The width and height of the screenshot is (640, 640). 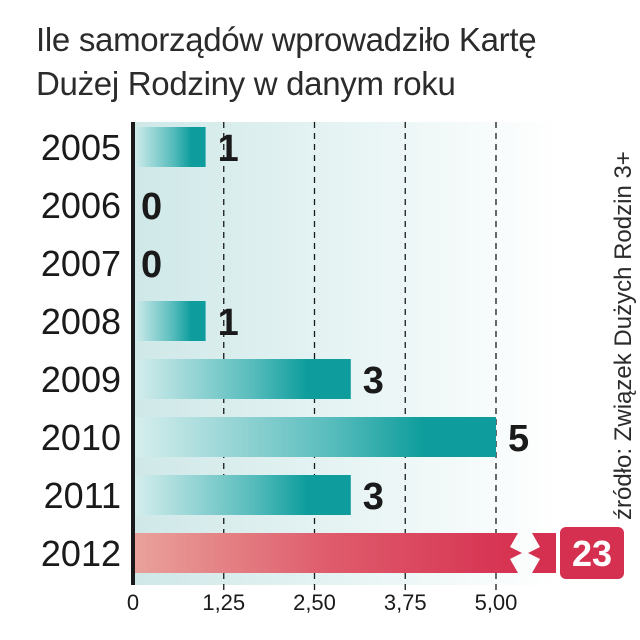 I want to click on source-note: źródło: Związek Dużych Rodzin 3+, so click(x=623, y=335).